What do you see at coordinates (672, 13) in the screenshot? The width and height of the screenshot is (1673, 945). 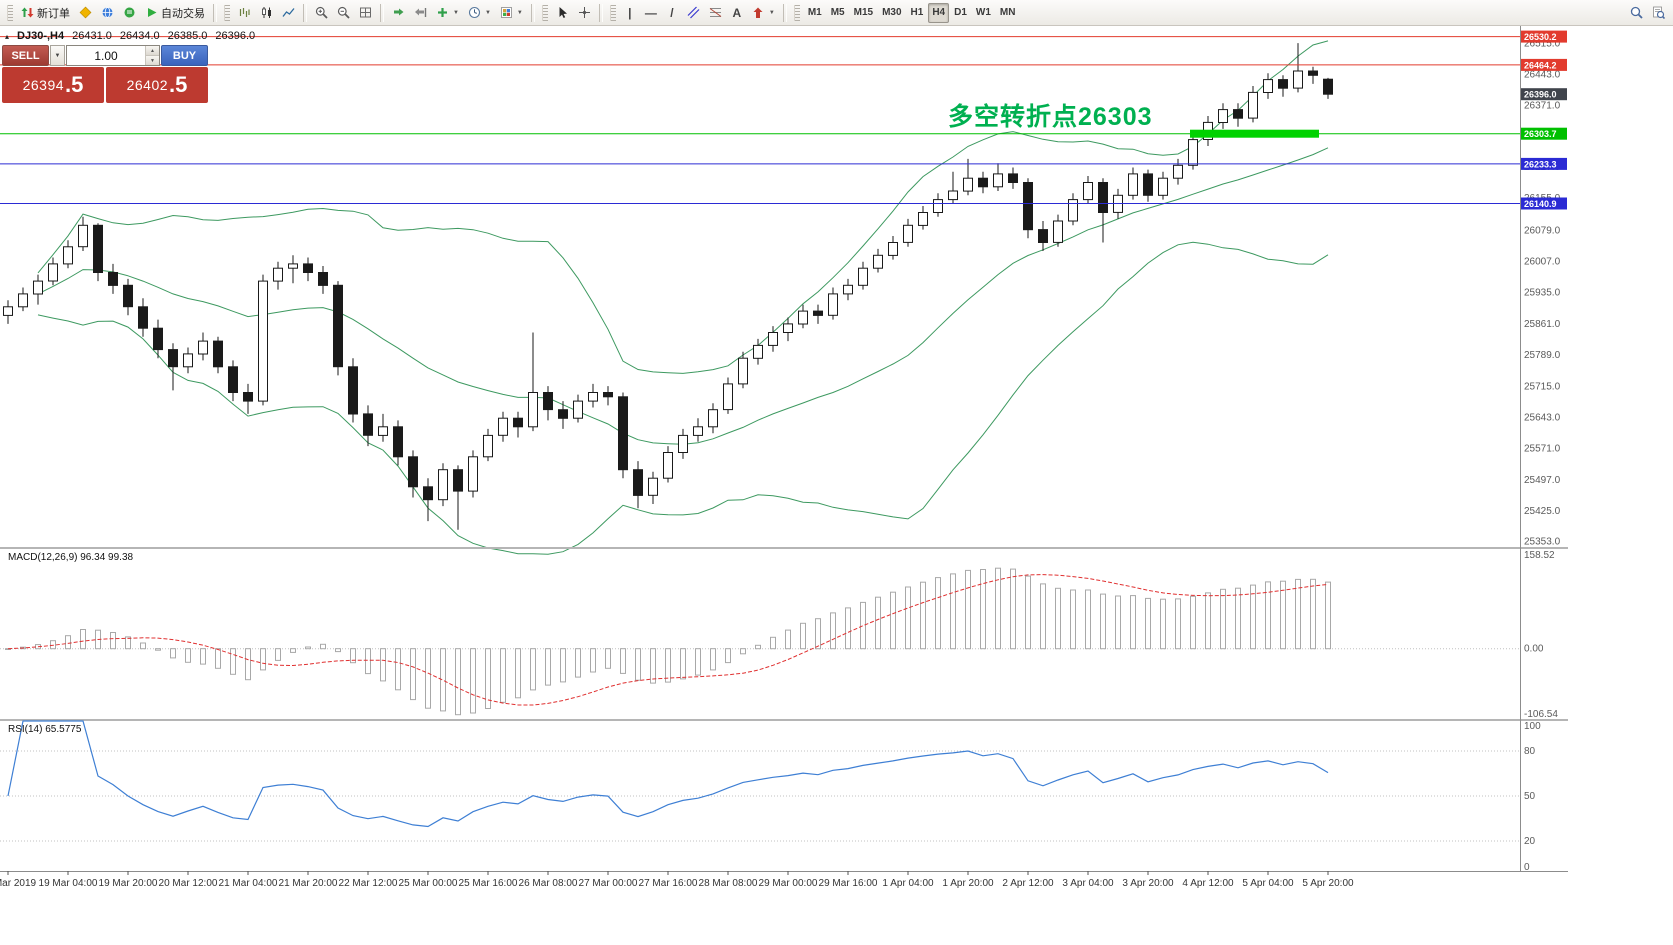 I see `trendline-button: /` at bounding box center [672, 13].